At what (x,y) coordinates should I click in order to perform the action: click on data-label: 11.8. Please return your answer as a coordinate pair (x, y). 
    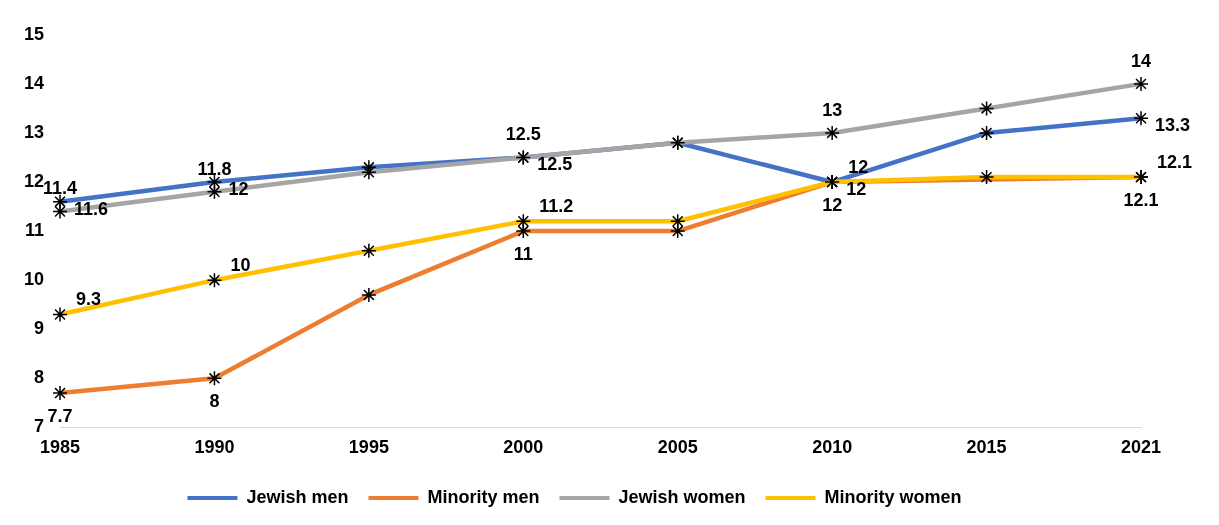
    Looking at the image, I should click on (214, 168).